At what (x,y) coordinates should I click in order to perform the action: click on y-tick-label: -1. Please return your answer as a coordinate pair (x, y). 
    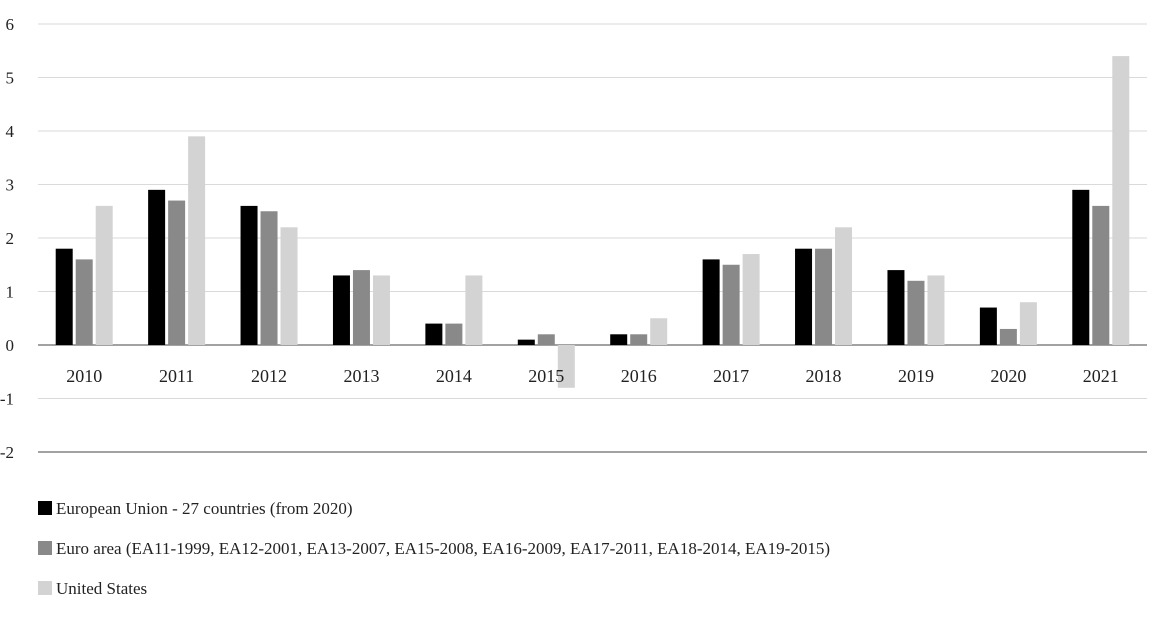
    Looking at the image, I should click on (7, 399).